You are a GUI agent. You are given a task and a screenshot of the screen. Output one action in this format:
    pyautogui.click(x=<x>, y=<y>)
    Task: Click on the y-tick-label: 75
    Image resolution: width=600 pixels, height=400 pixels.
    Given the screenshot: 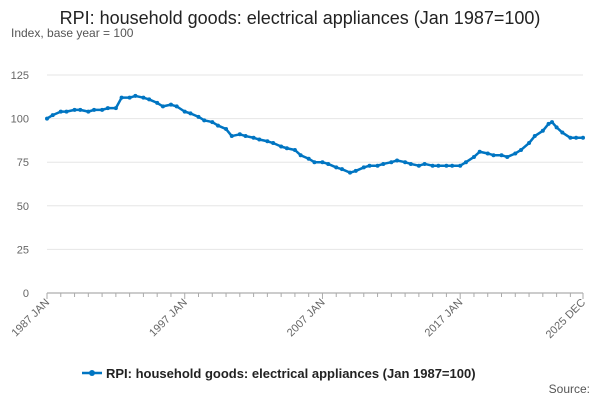 What is the action you would take?
    pyautogui.click(x=23, y=163)
    